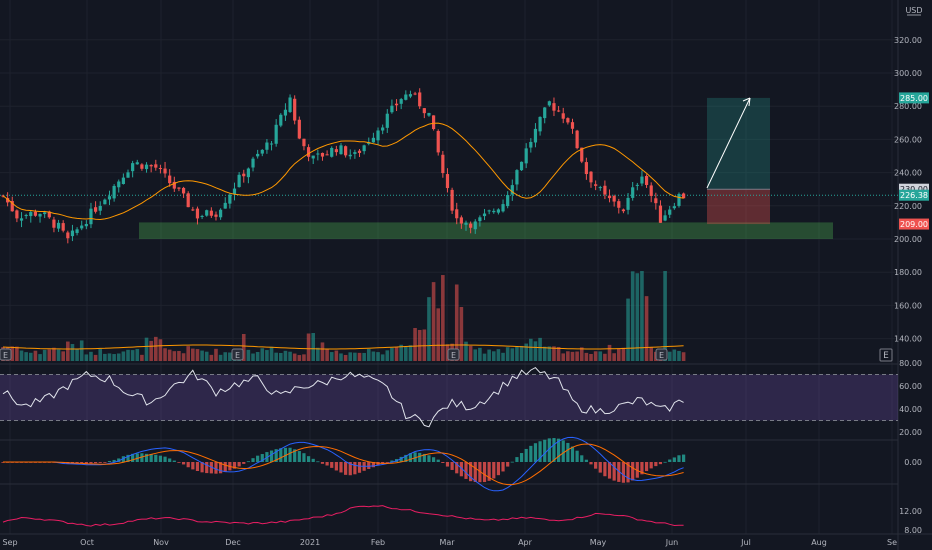 Image resolution: width=932 pixels, height=550 pixels. Describe the element at coordinates (908, 272) in the screenshot. I see `price-tick-label: 180.00` at that location.